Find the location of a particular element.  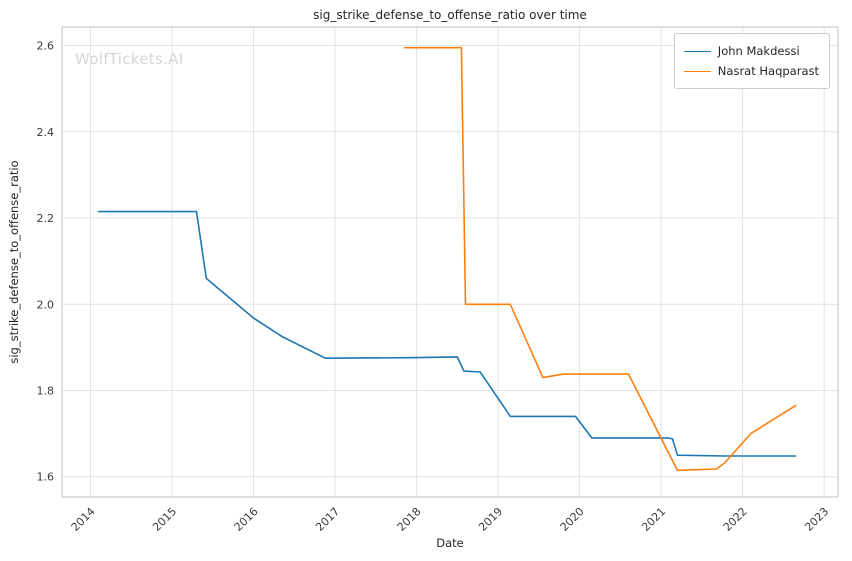

x-axis-label: Date is located at coordinates (450, 543).